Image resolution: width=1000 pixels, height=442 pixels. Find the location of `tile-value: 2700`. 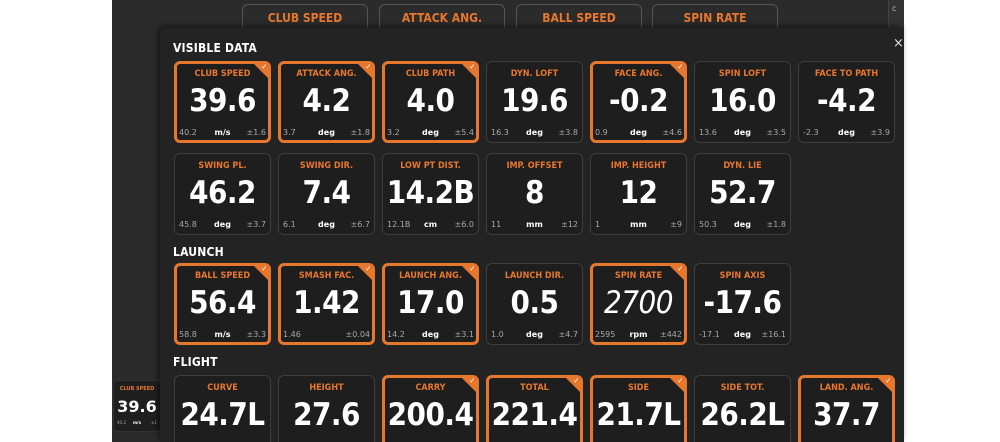

tile-value: 2700 is located at coordinates (638, 303).